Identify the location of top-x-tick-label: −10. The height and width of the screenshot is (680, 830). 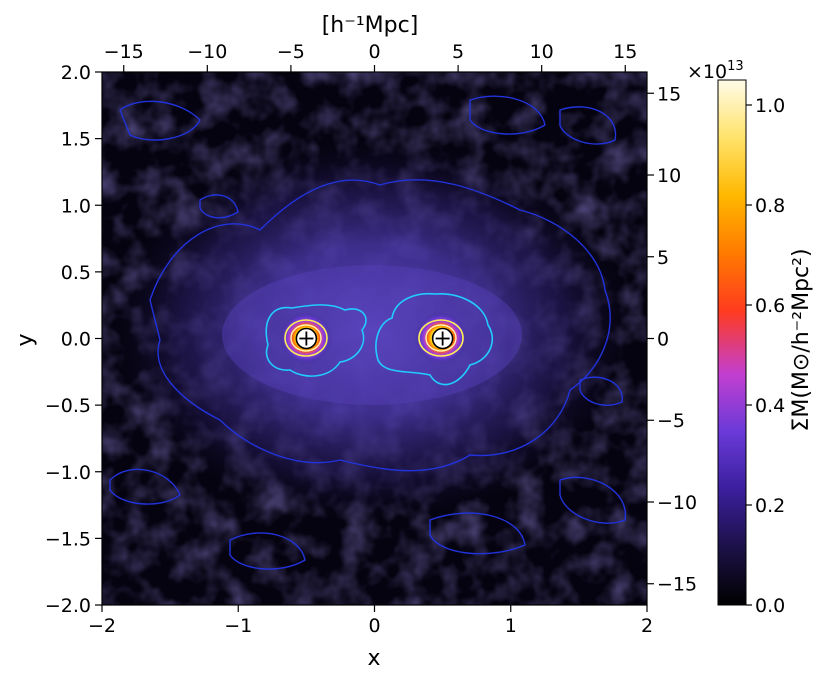
(207, 52).